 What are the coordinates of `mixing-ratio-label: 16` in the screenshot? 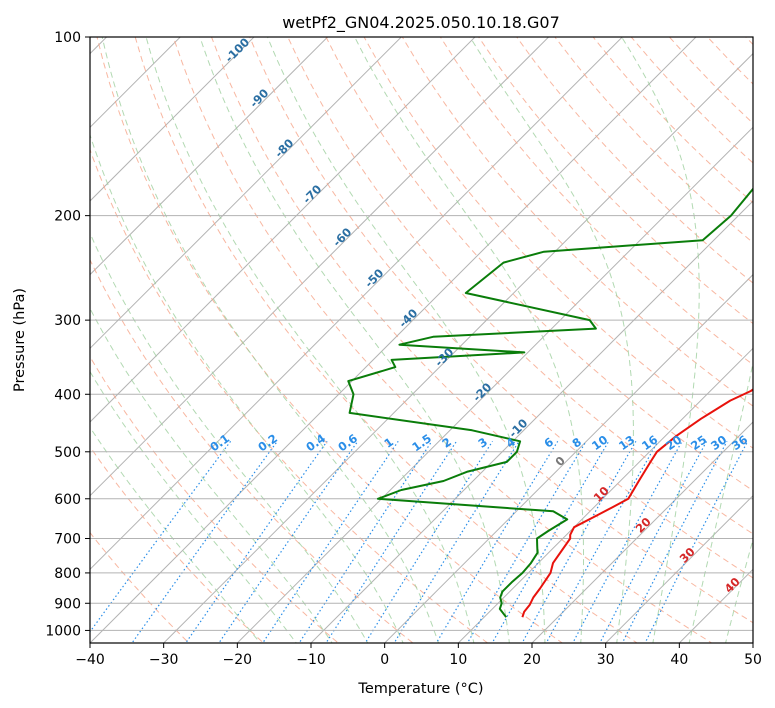 It's located at (649, 442).